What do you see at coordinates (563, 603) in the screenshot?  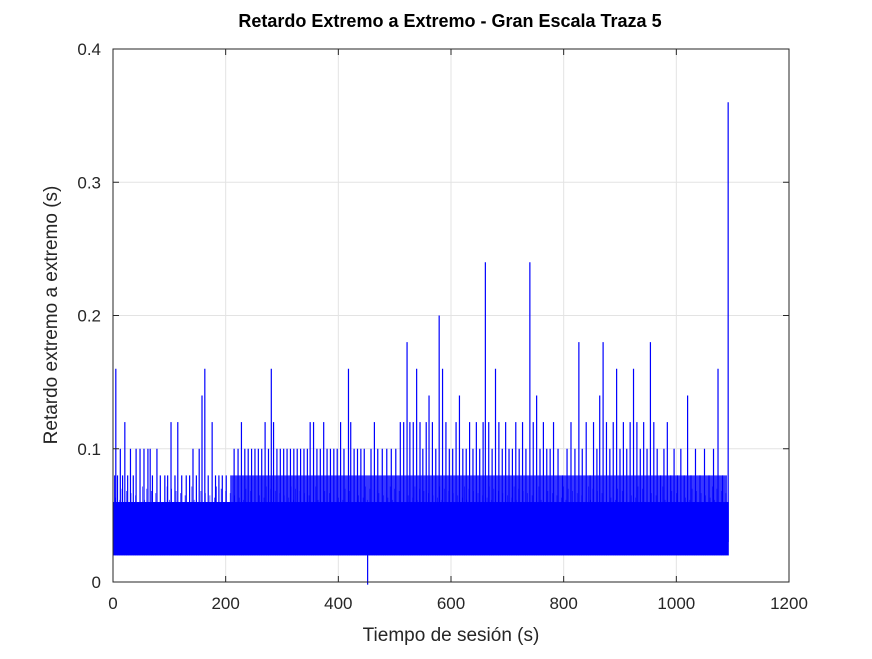 I see `x-tick-label: 800` at bounding box center [563, 603].